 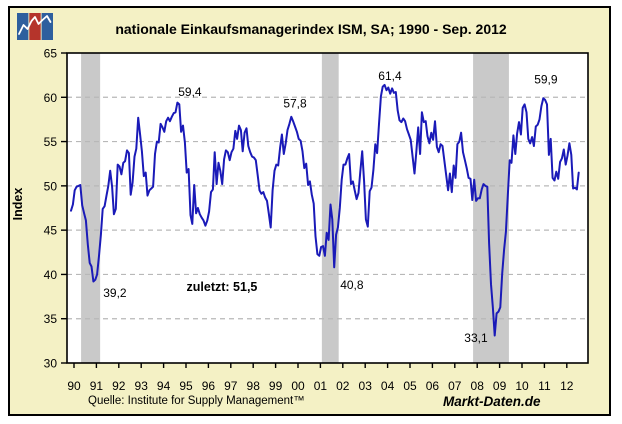 What do you see at coordinates (51, 364) in the screenshot?
I see `y-tick-label: 30` at bounding box center [51, 364].